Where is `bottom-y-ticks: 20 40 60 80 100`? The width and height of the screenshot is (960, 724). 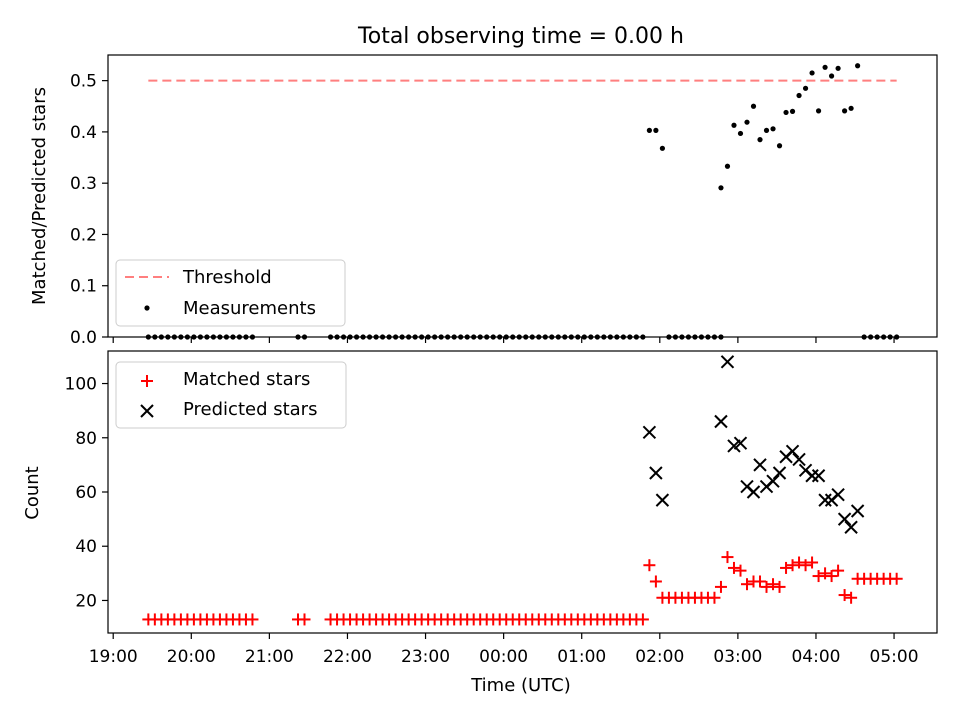
bottom-y-ticks: 20 40 60 80 100 is located at coordinates (86, 493).